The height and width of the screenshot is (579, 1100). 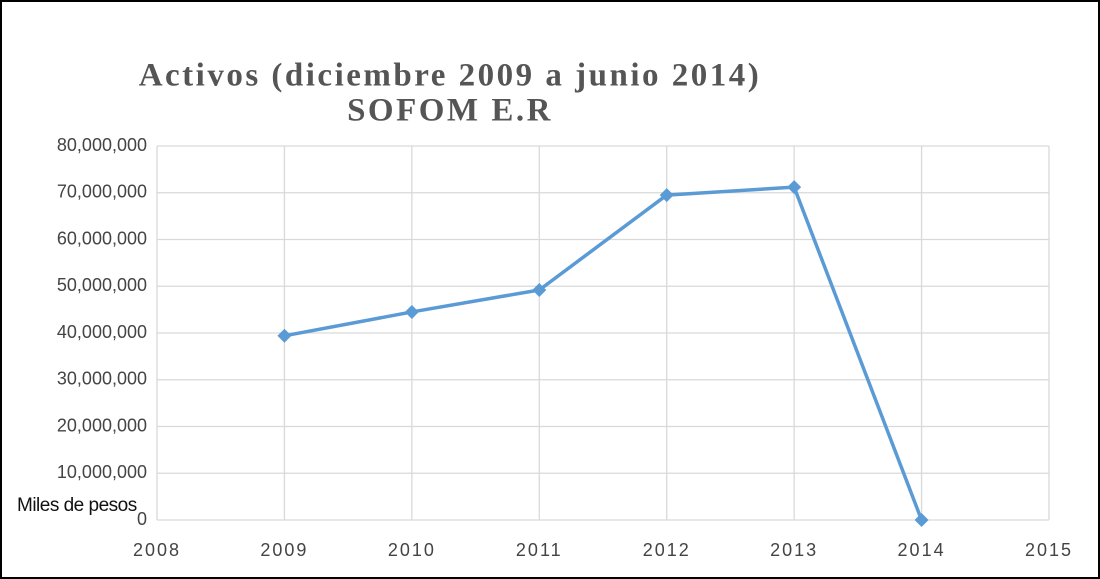 What do you see at coordinates (450, 111) in the screenshot?
I see `chart-title: SOFOM E.R` at bounding box center [450, 111].